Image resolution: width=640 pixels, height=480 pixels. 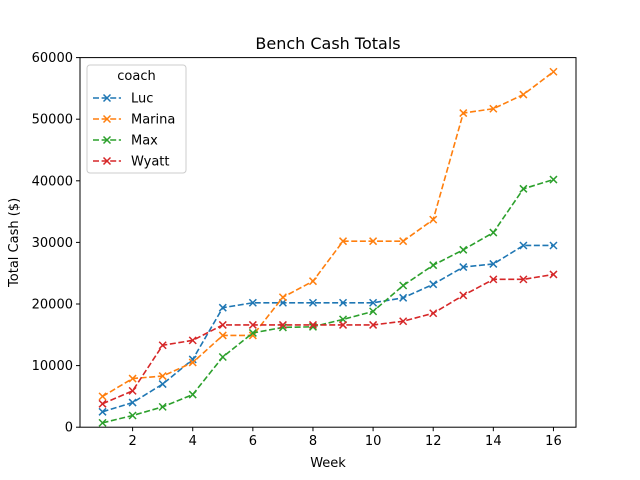 What do you see at coordinates (144, 141) in the screenshot?
I see `legend-label-max: Max` at bounding box center [144, 141].